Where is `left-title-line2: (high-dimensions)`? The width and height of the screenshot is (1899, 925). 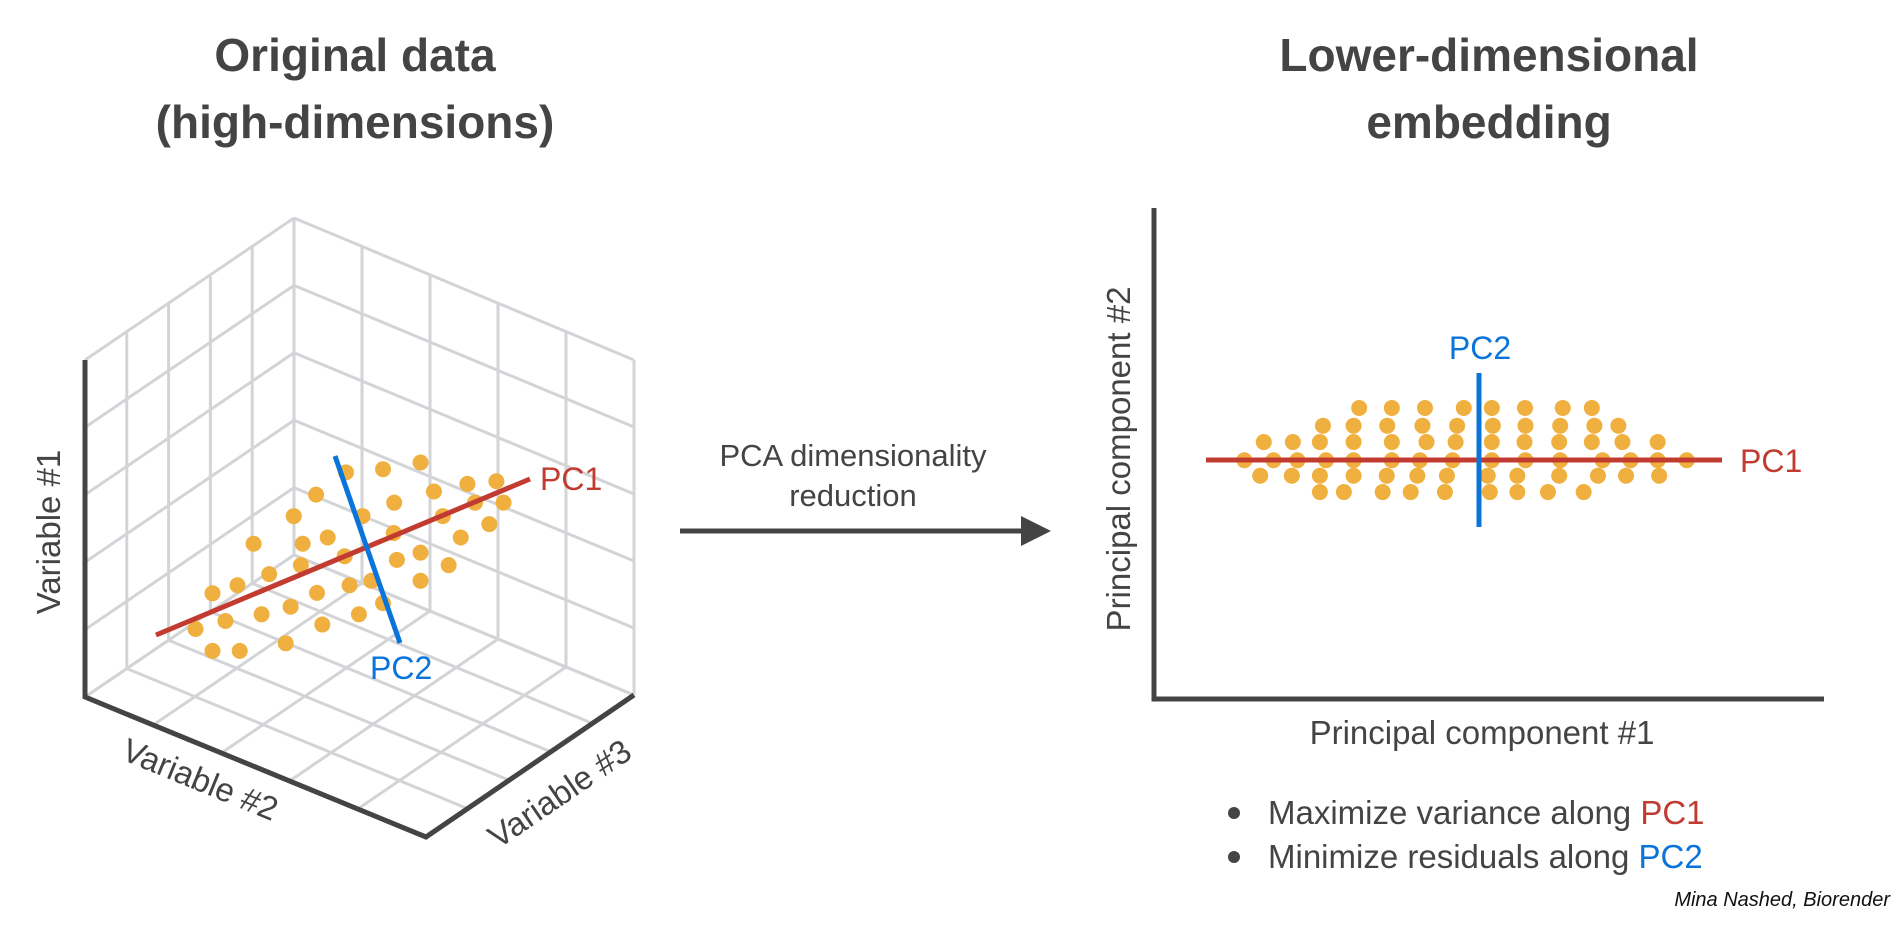
left-title-line2: (high-dimensions) is located at coordinates (355, 122).